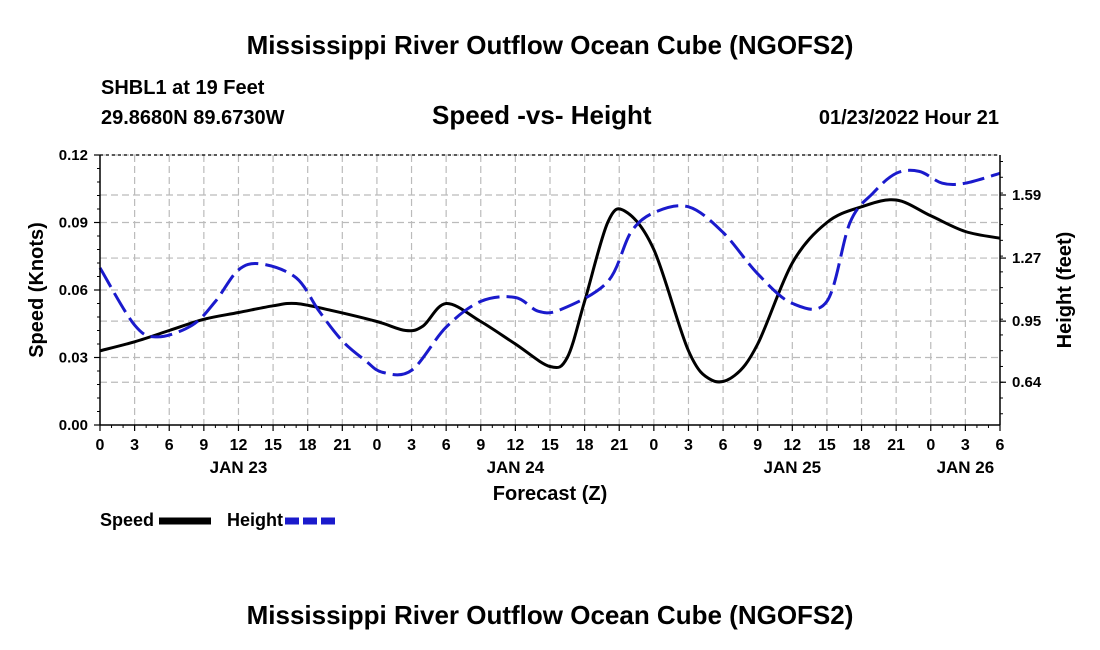  What do you see at coordinates (73, 358) in the screenshot?
I see `y-tick-label: 0.03` at bounding box center [73, 358].